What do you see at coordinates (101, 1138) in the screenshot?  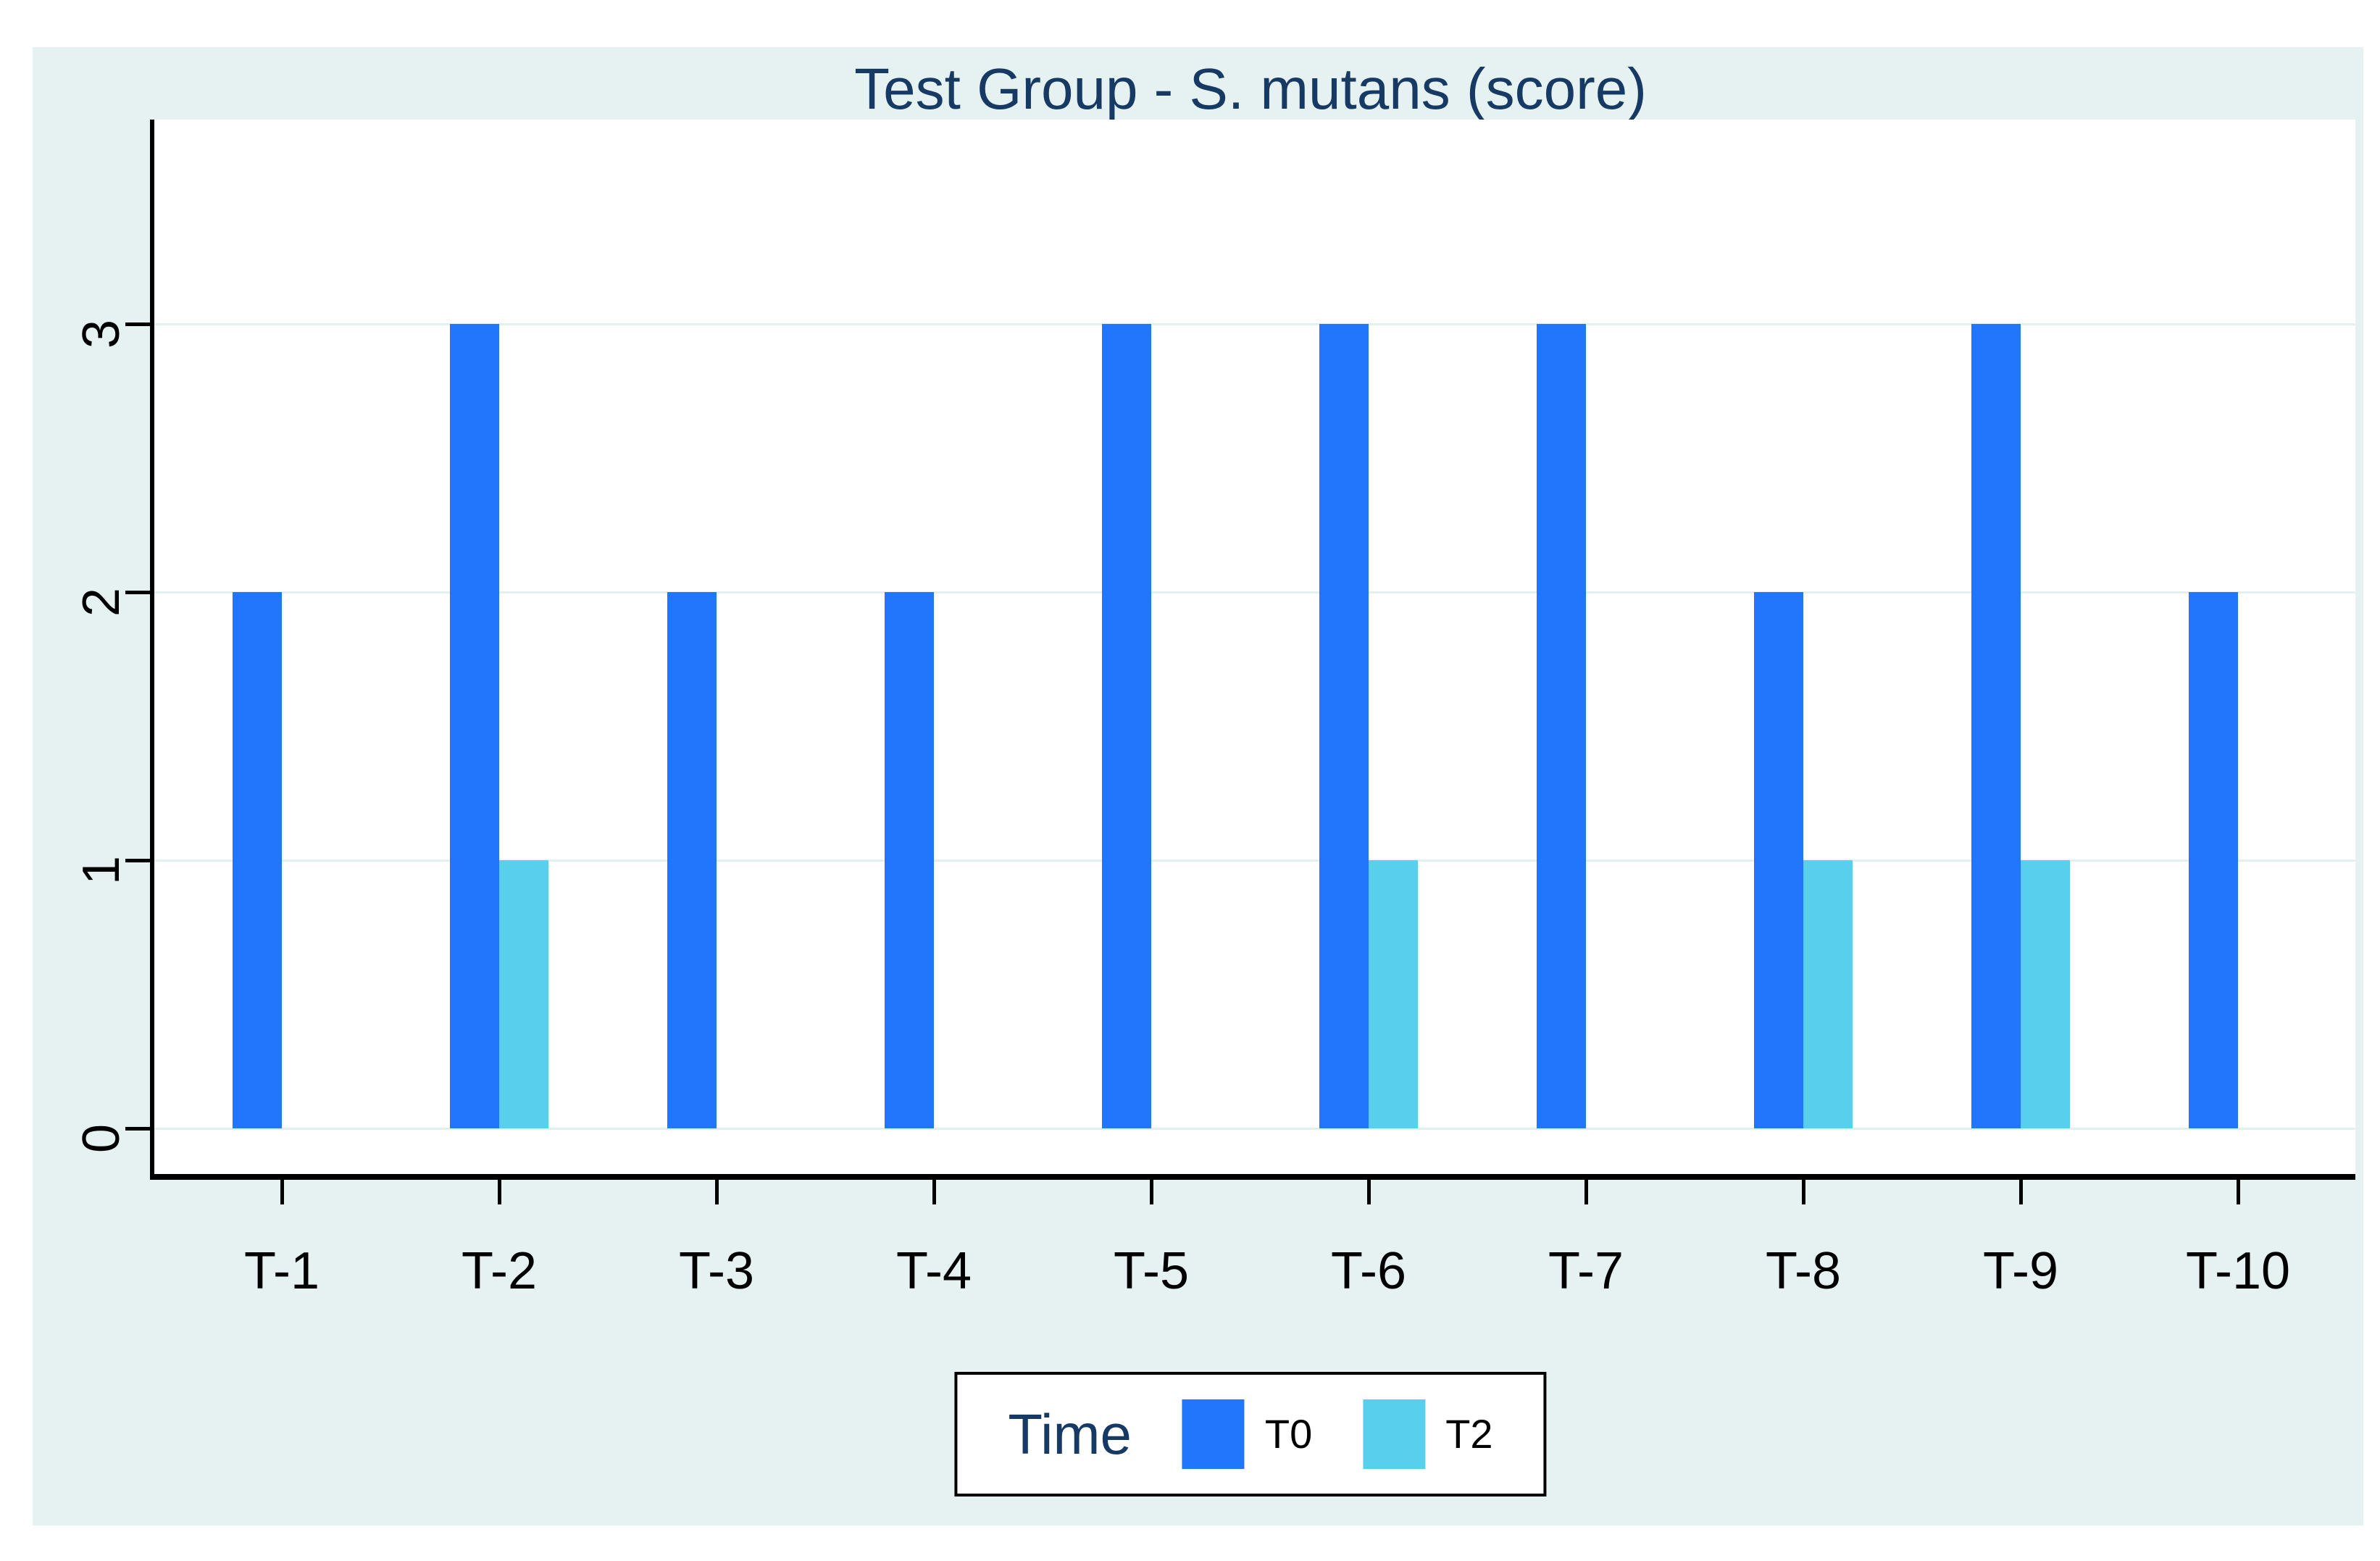 I see `y-tick-label-0: 0` at bounding box center [101, 1138].